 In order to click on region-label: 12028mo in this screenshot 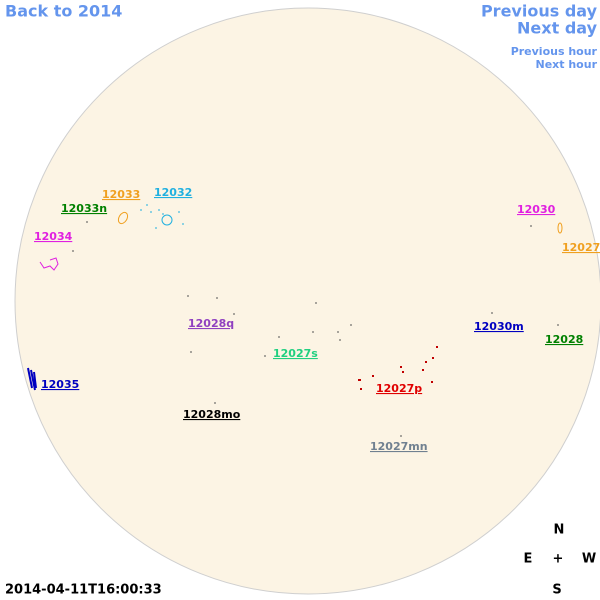, I will do `click(212, 414)`.